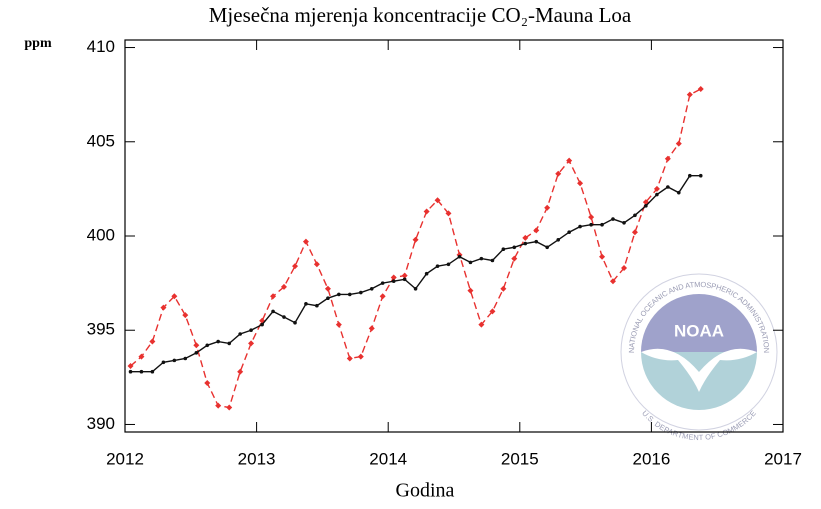 The height and width of the screenshot is (509, 821). What do you see at coordinates (520, 458) in the screenshot?
I see `x-tick-label: 2015` at bounding box center [520, 458].